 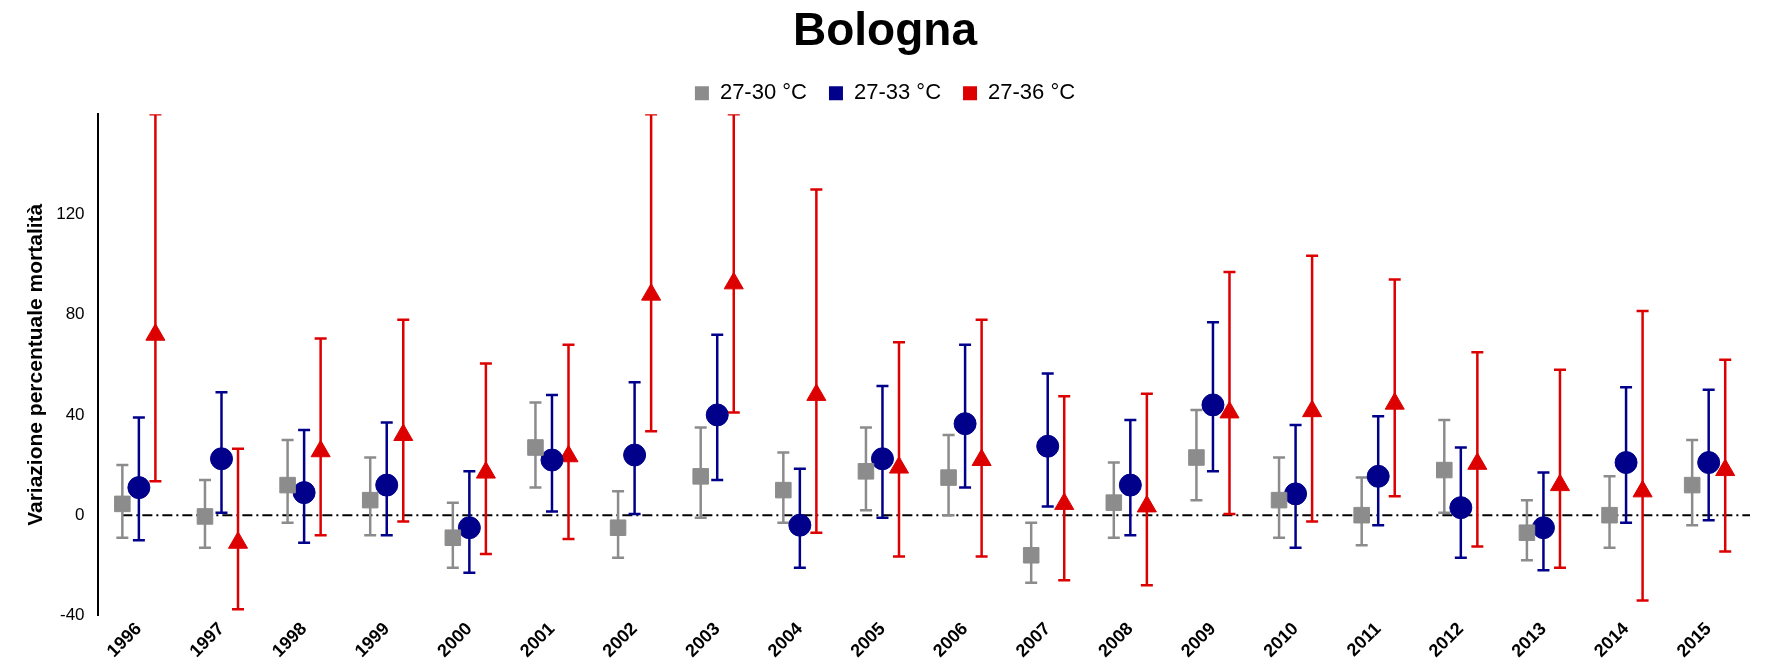 What do you see at coordinates (72, 615) in the screenshot?
I see `y-tick-label: -40` at bounding box center [72, 615].